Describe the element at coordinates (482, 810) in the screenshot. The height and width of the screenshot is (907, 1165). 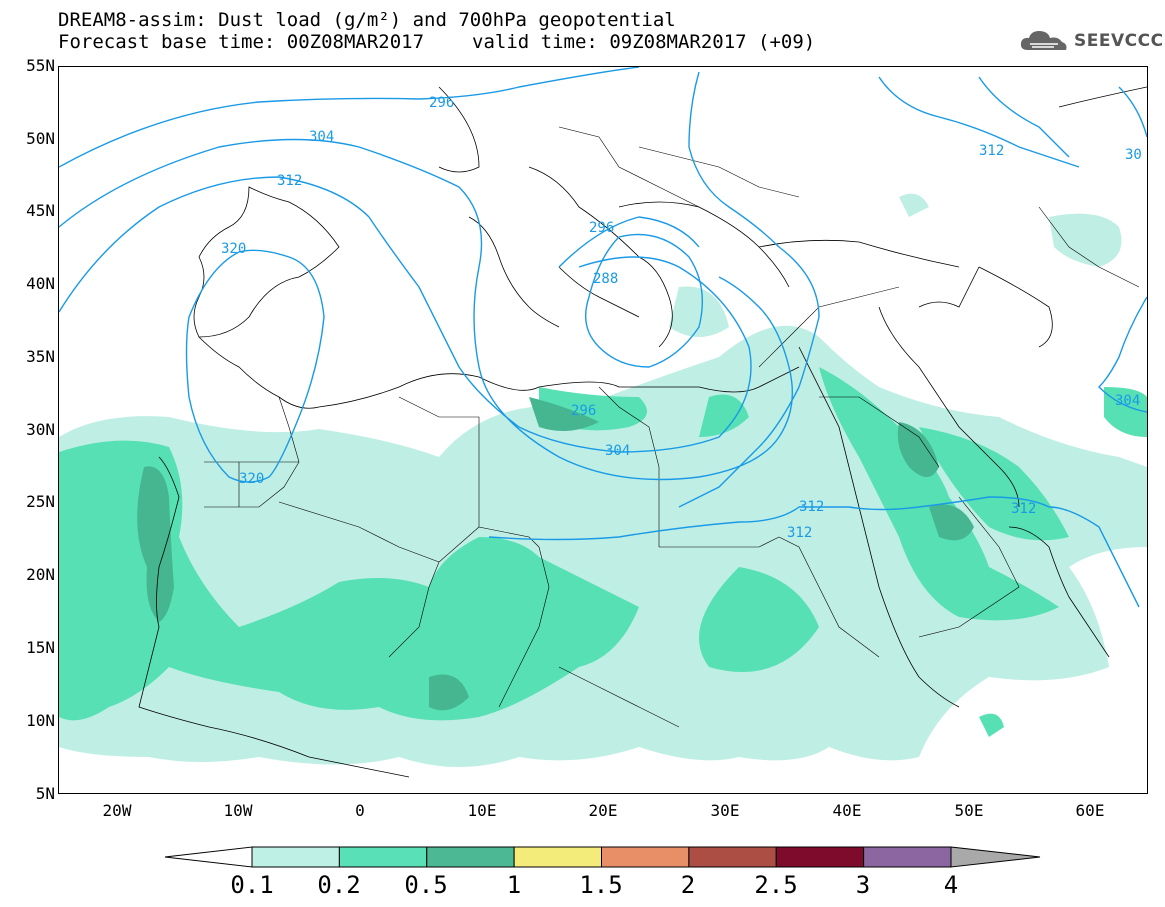
I see `lon-tick-label: 10E` at that location.